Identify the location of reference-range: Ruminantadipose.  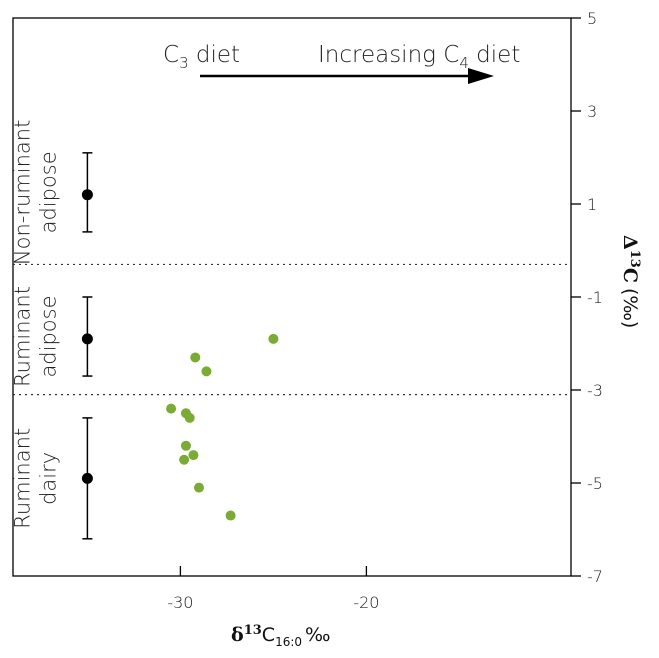
(51, 336).